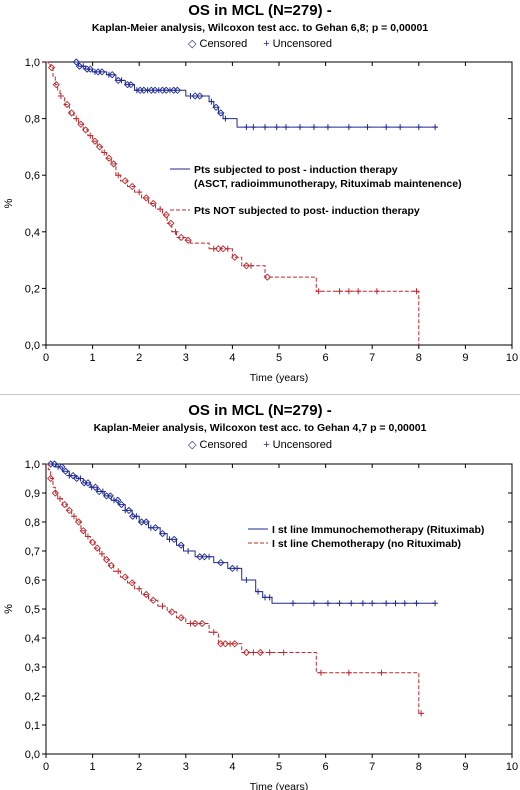 This screenshot has height=790, width=520. What do you see at coordinates (260, 444) in the screenshot?
I see `marker-legend: ◇ Censored + Uncensored` at bounding box center [260, 444].